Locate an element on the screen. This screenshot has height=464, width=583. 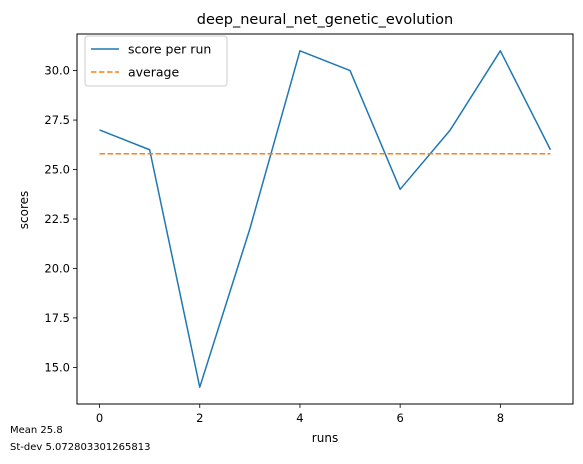
x-tick-label: 4 is located at coordinates (299, 418).